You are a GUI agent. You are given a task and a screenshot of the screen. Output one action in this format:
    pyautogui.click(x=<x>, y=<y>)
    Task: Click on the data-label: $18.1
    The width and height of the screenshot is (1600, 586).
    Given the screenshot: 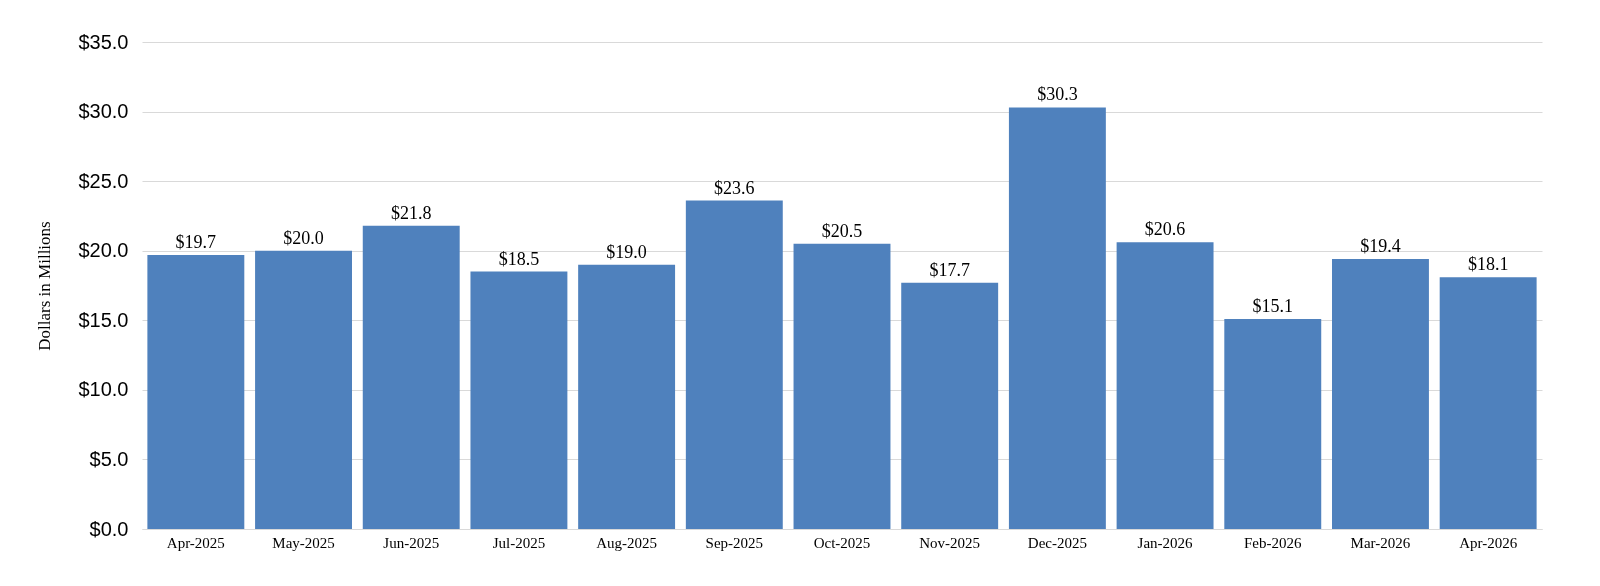 What is the action you would take?
    pyautogui.click(x=1488, y=264)
    